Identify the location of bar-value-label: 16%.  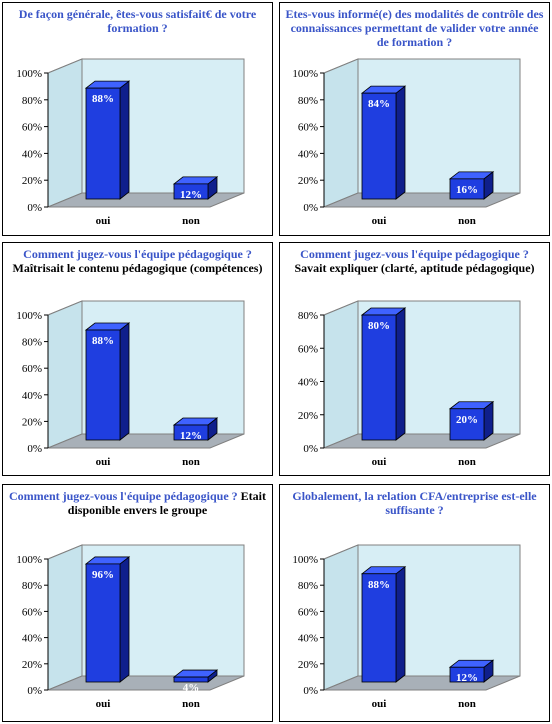
(467, 190).